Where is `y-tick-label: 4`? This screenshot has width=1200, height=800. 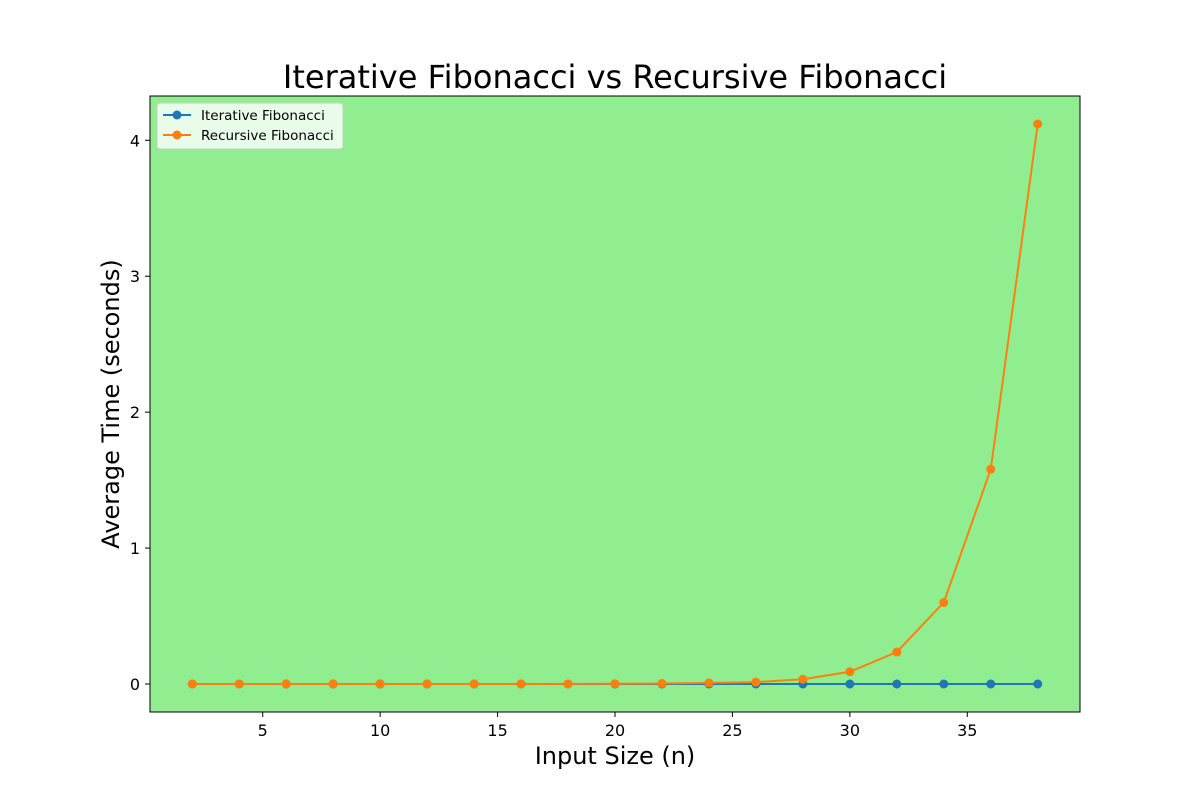 y-tick-label: 4 is located at coordinates (135, 140).